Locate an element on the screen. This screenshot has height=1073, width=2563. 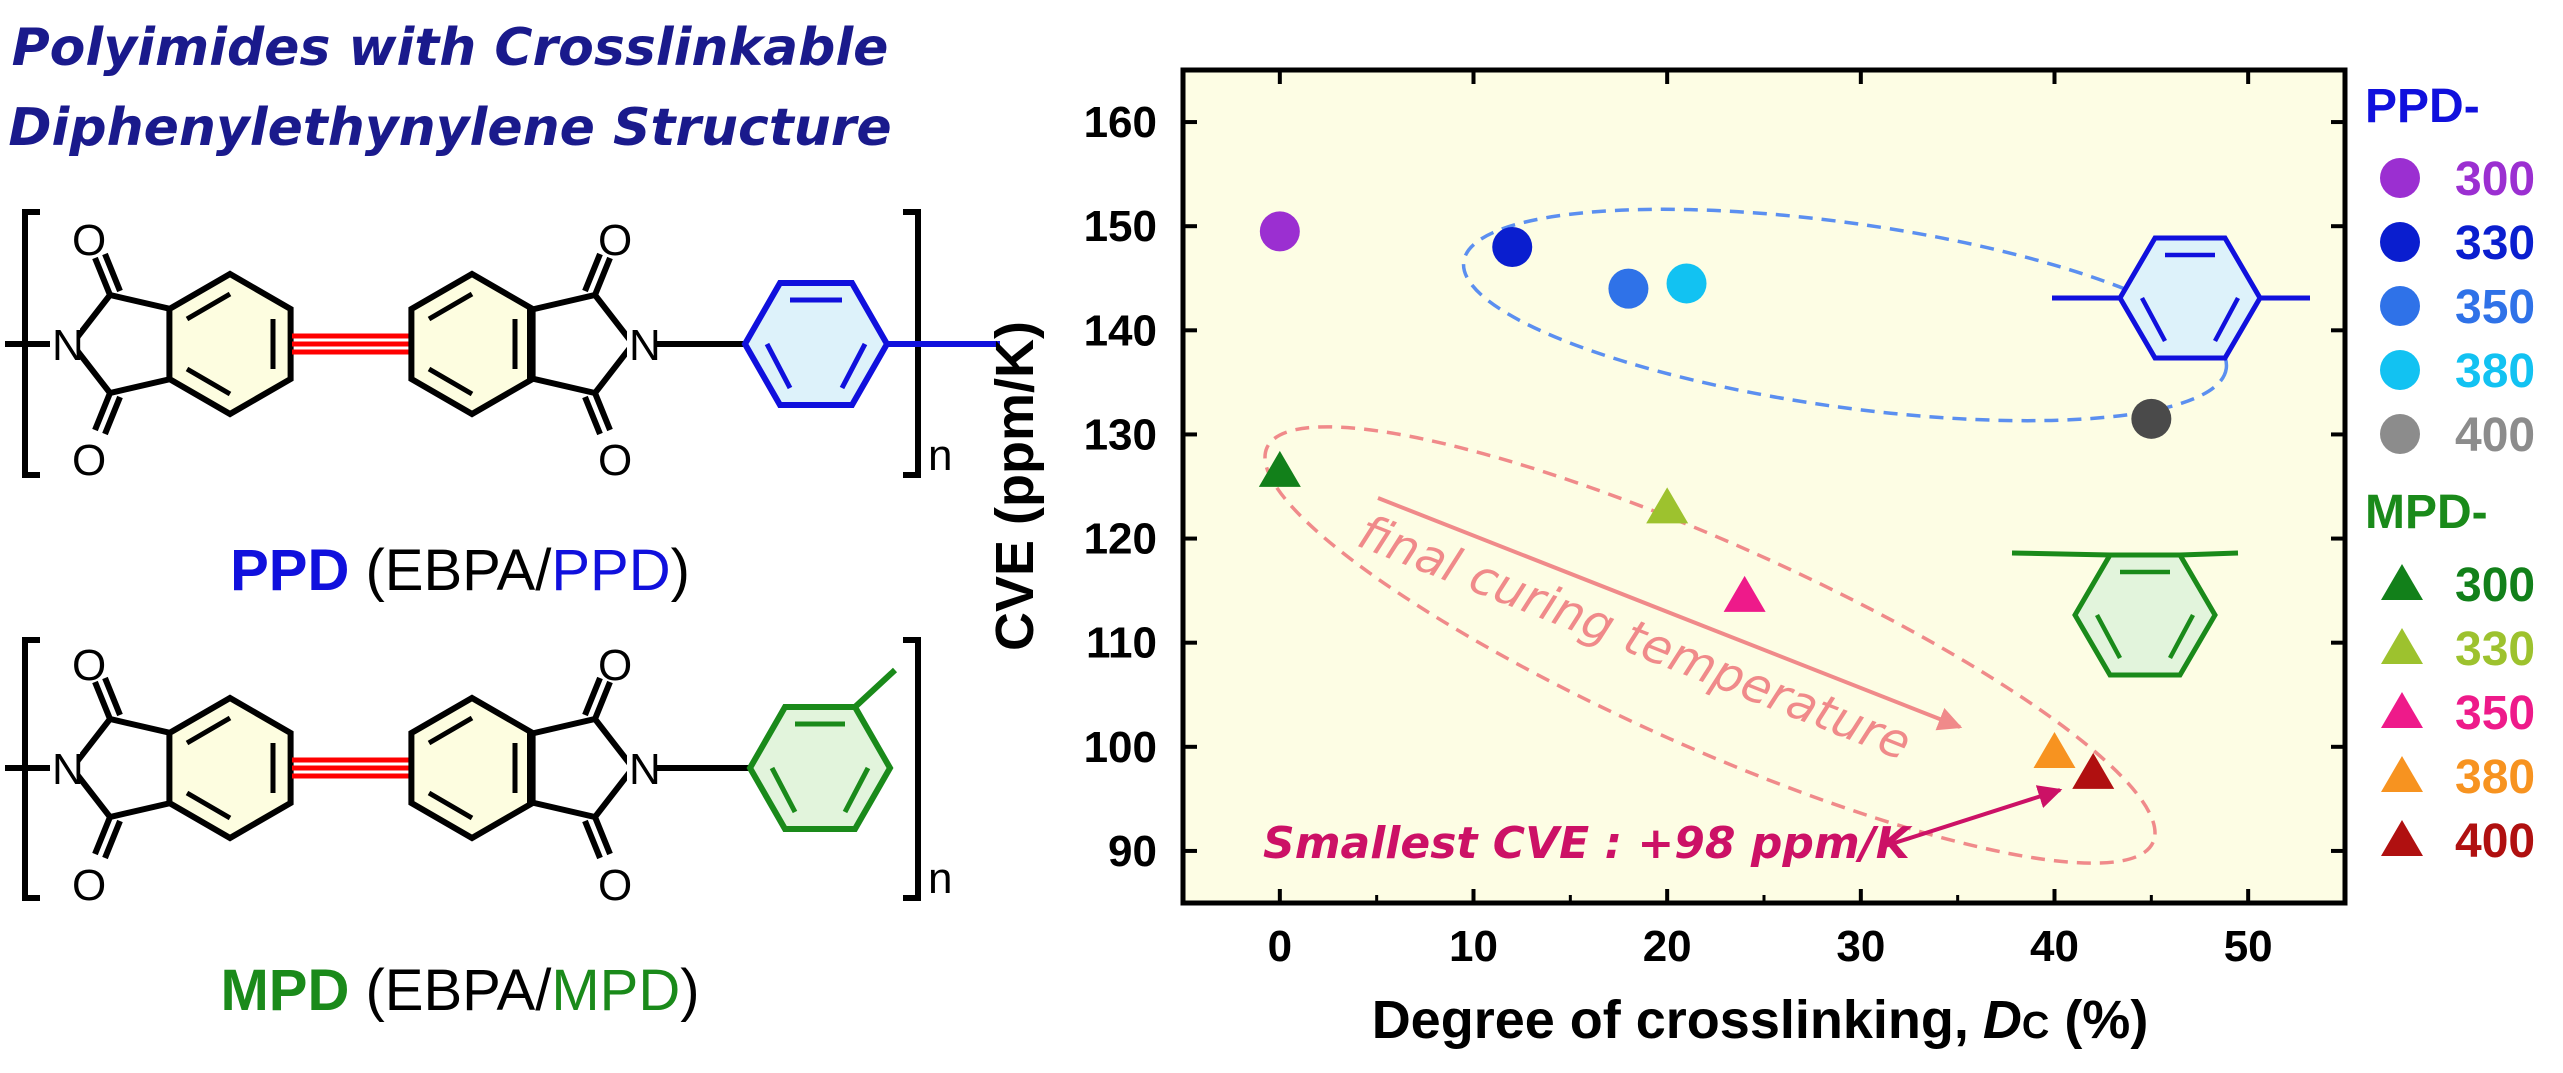
para-phenylene-icon is located at coordinates (2181, 298).